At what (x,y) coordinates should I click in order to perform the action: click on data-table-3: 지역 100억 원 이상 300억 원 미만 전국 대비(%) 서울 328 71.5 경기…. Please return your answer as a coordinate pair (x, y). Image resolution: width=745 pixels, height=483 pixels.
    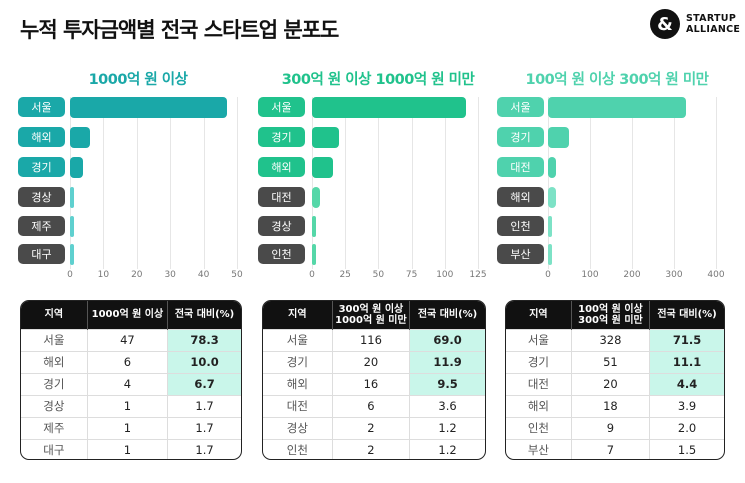
    Looking at the image, I should click on (615, 380).